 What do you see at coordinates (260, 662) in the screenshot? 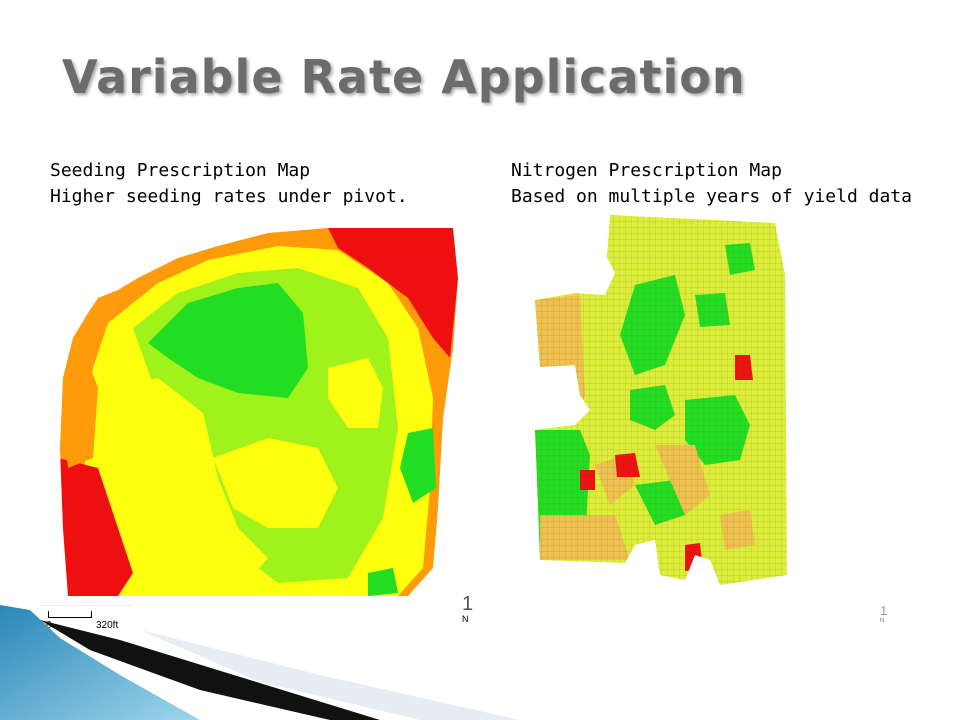
I see `decorative-swoosh` at bounding box center [260, 662].